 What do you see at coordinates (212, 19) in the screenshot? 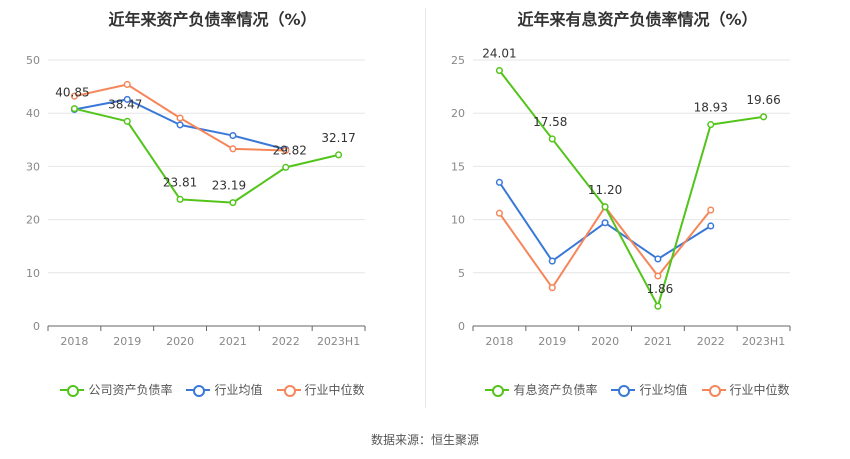
I see `chart-title: 近年来资产负债率情况（%）` at bounding box center [212, 19].